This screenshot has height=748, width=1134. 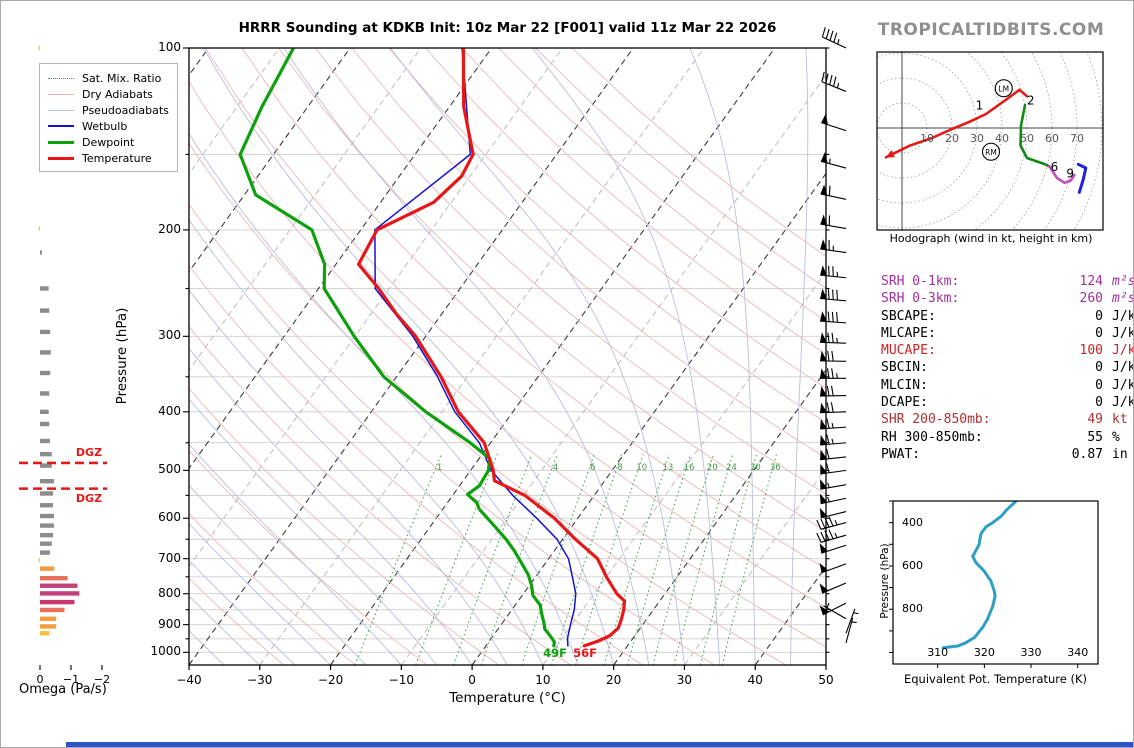 I want to click on hodograph-height-label: 6, so click(x=1055, y=167).